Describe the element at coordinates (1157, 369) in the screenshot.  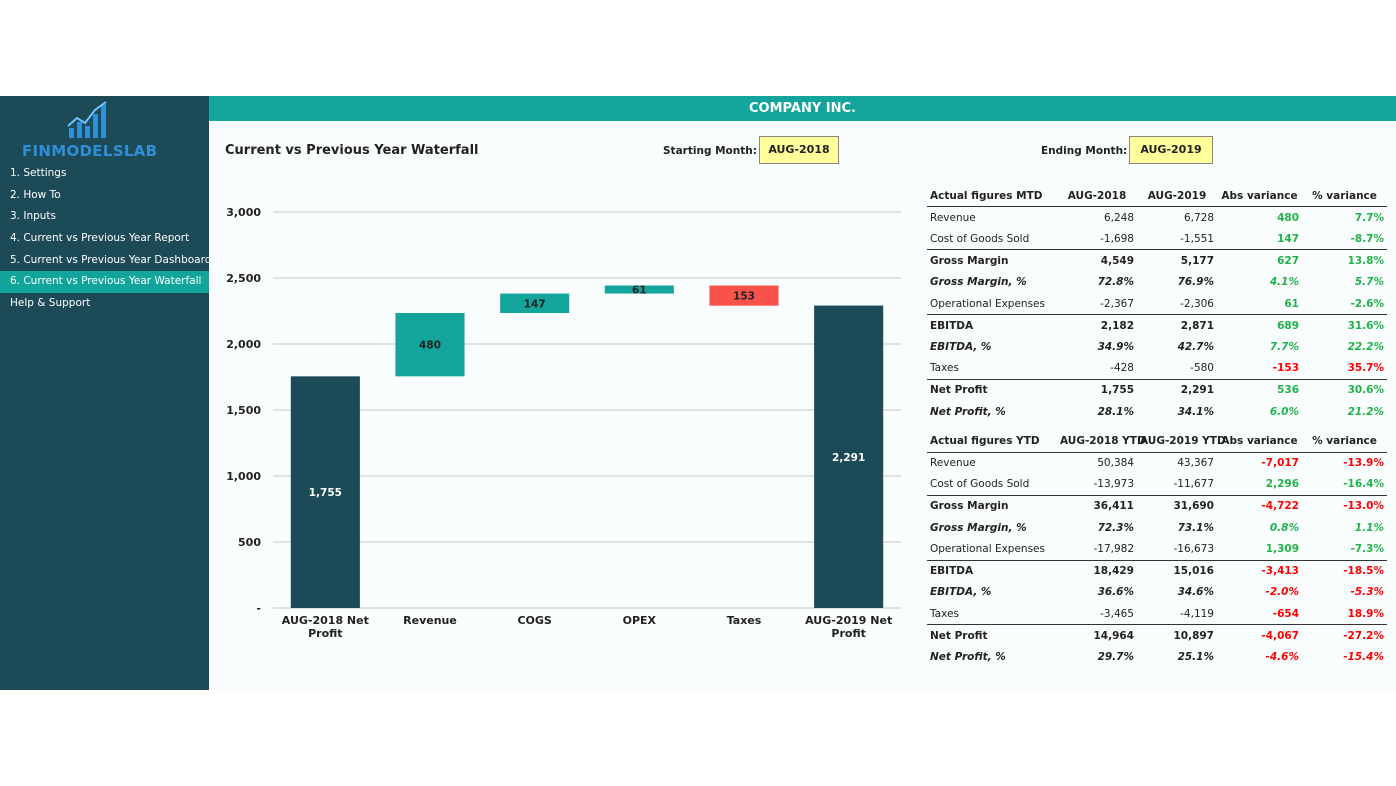
I see `table-row: Taxes -428 -580 -153 35.7%` at that location.